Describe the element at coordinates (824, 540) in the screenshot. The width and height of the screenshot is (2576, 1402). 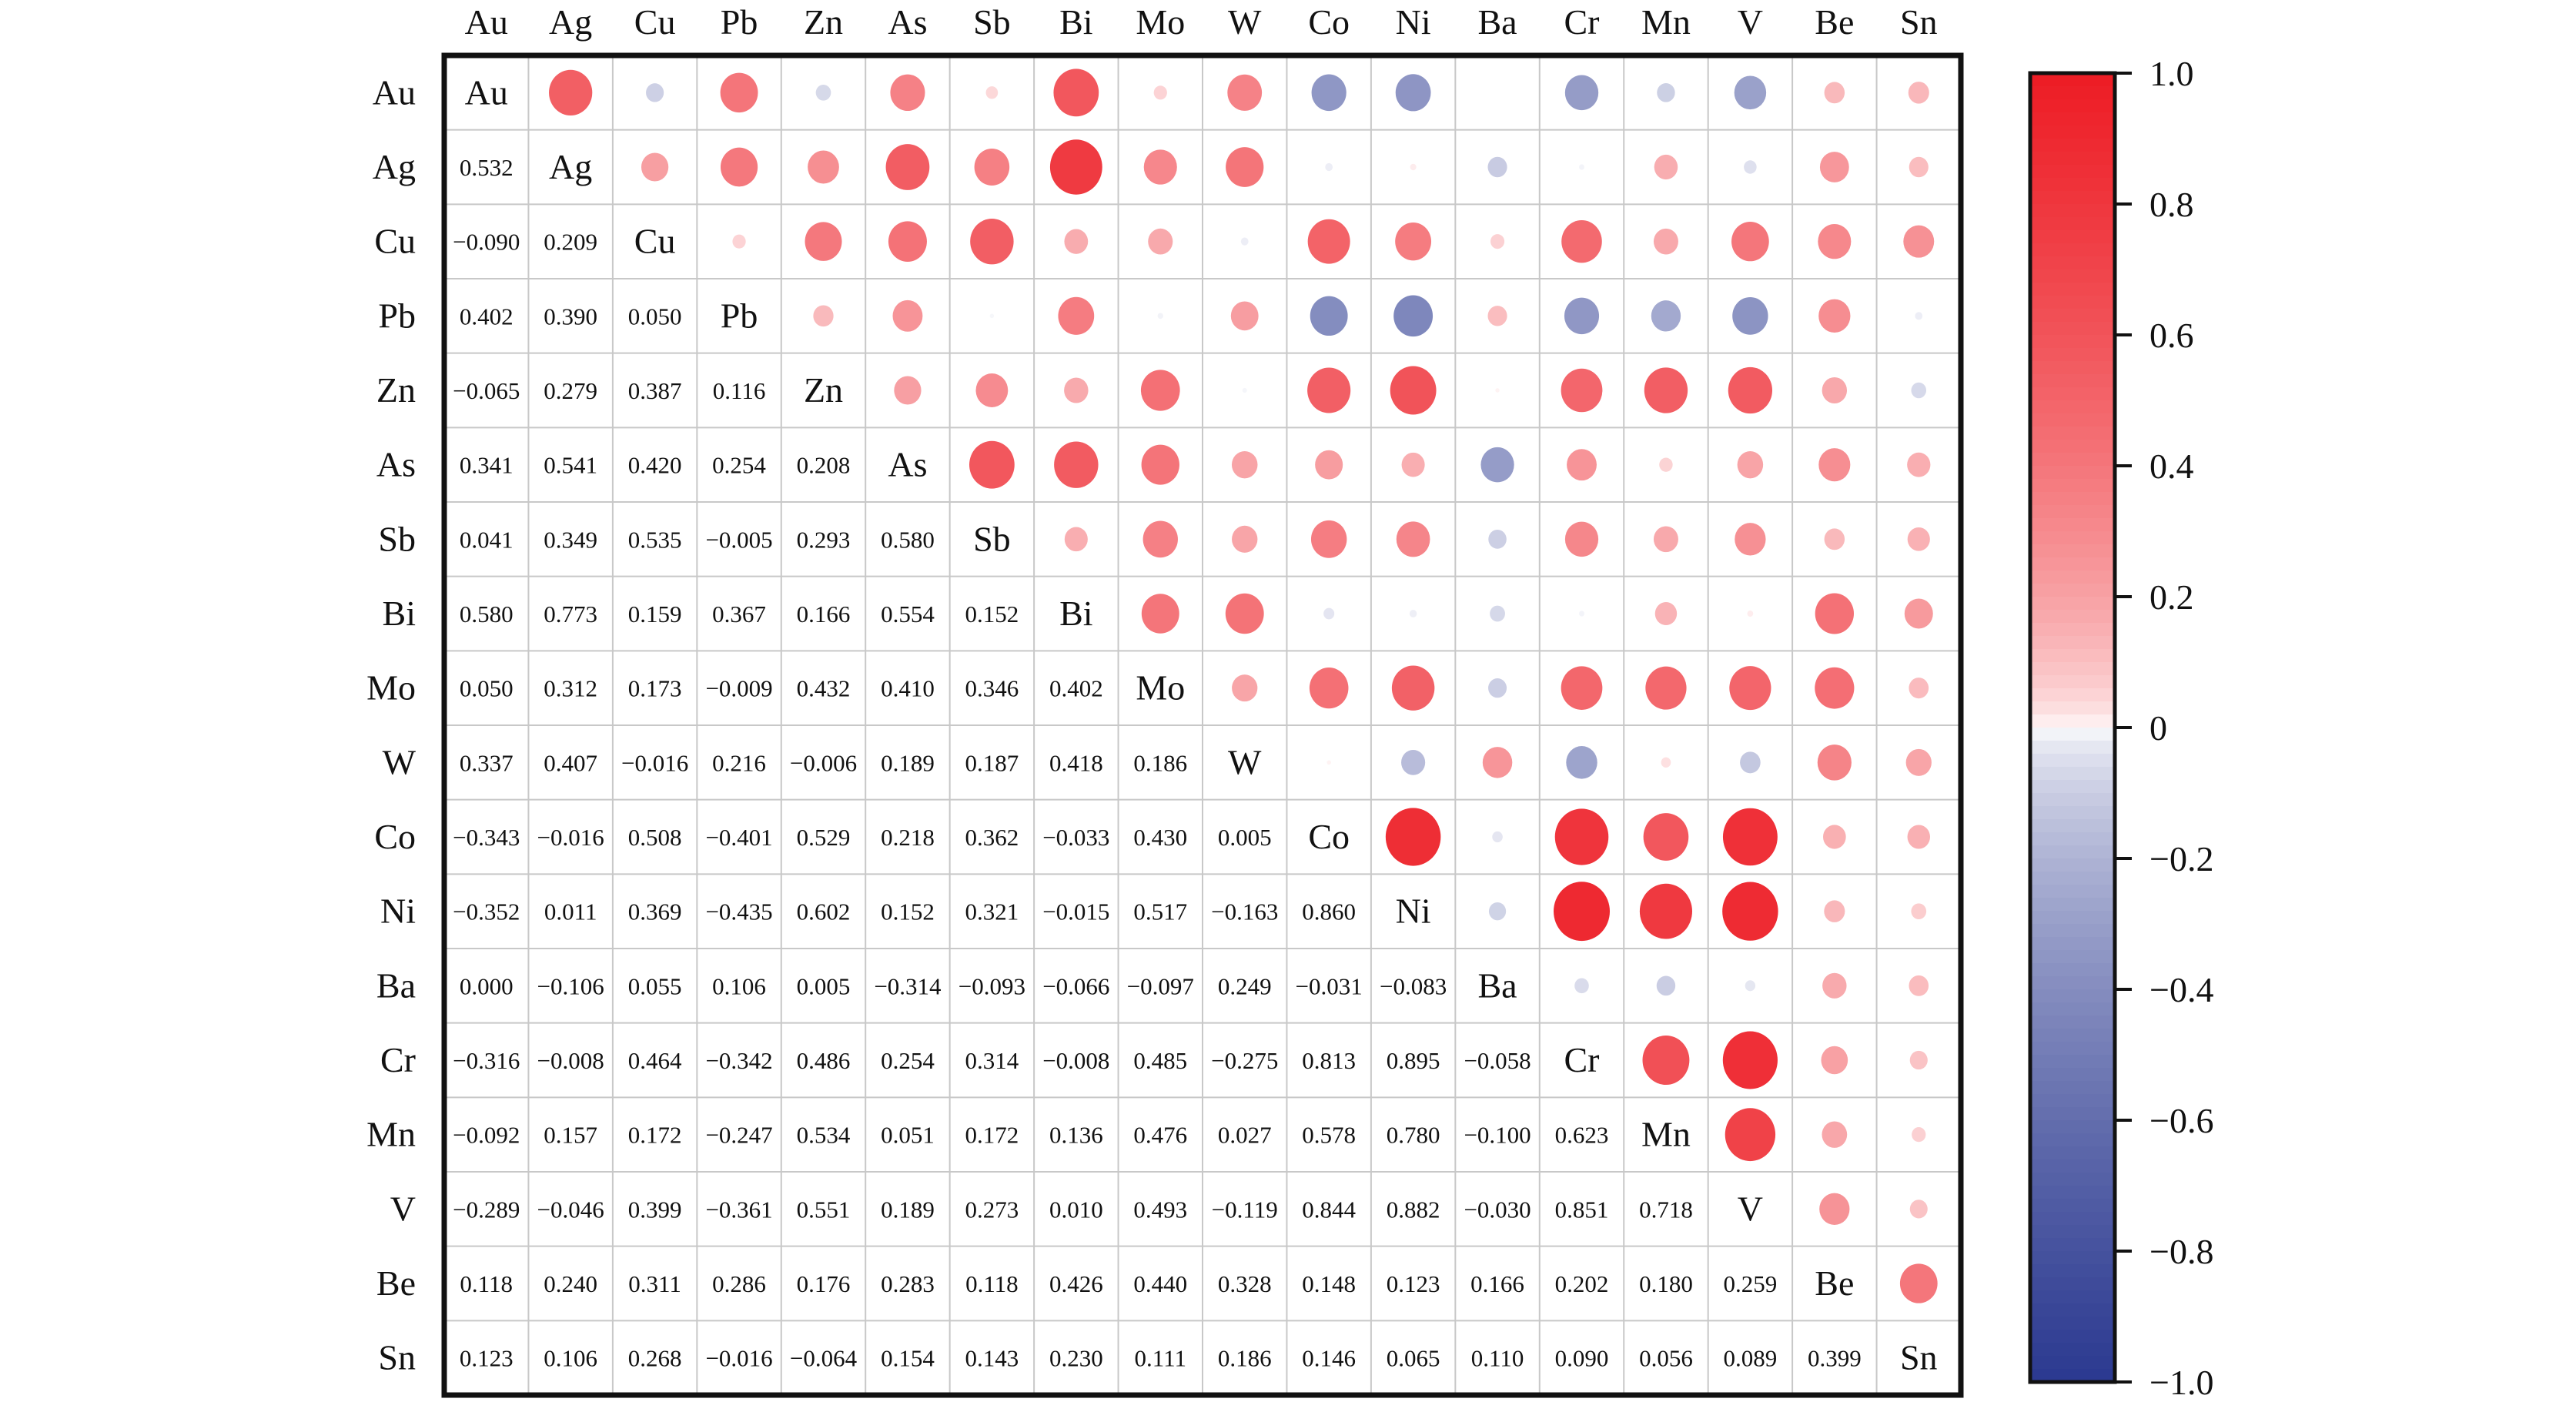
I see `correlation-value: 0.293` at that location.